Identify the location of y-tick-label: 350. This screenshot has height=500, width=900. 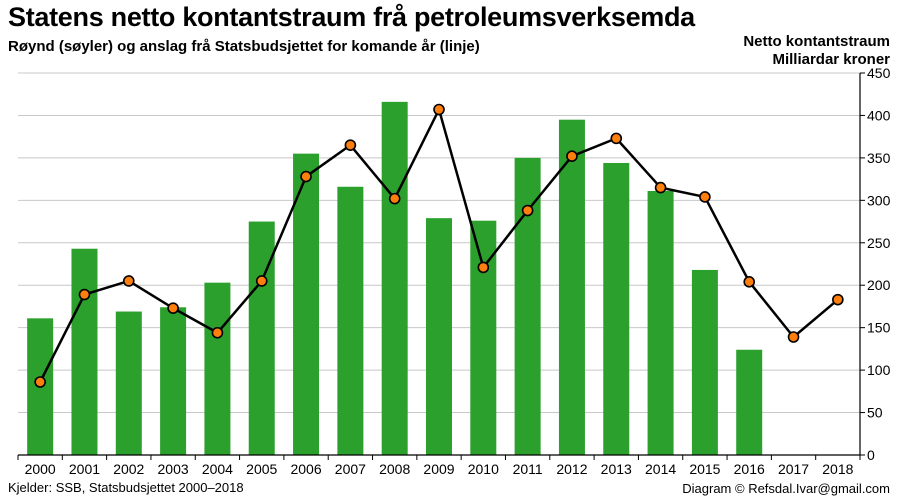
(879, 158).